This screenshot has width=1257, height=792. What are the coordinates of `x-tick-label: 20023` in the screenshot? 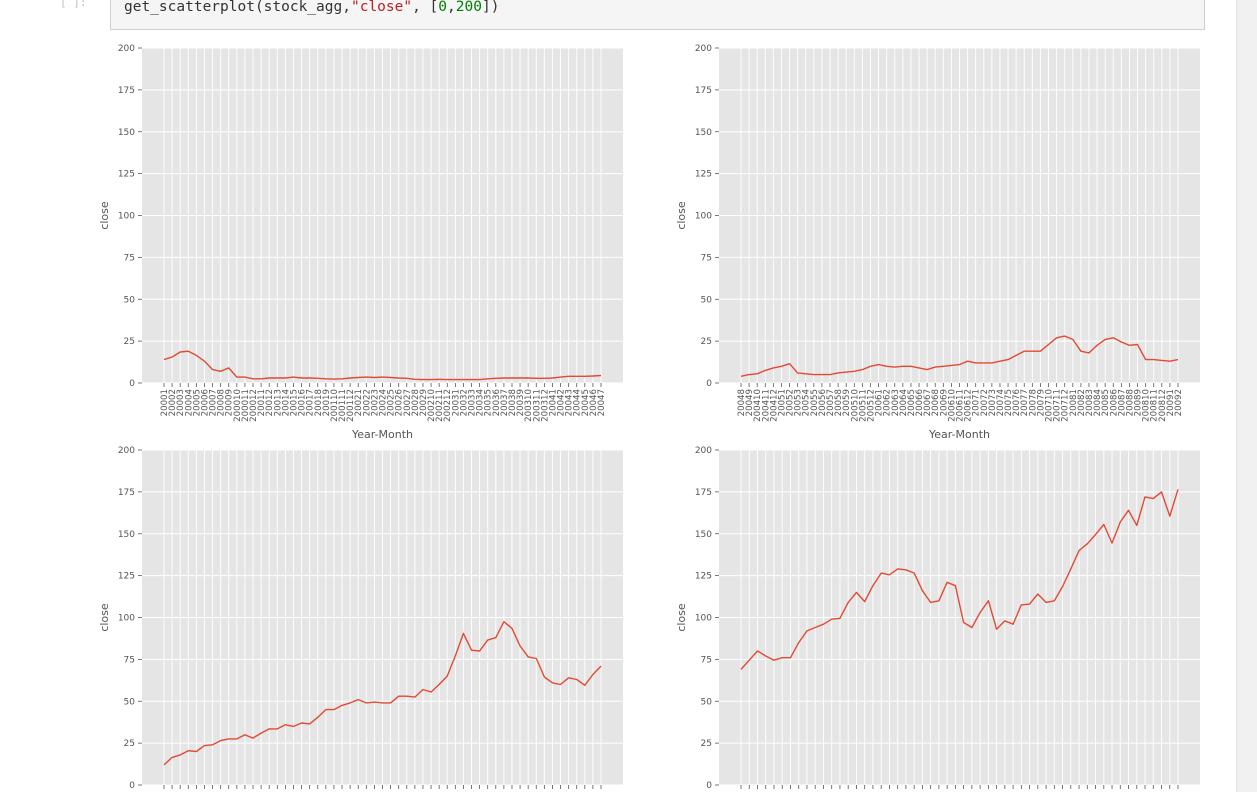 It's located at (375, 402).